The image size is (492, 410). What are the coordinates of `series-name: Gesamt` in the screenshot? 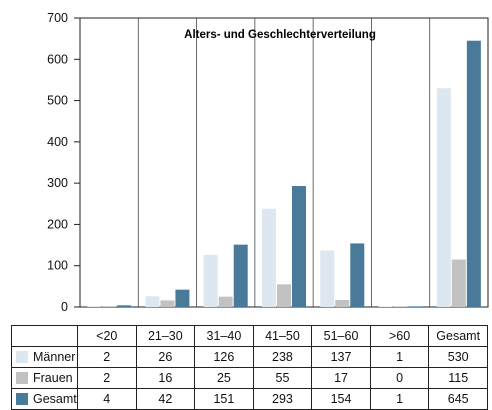 It's located at (55, 399).